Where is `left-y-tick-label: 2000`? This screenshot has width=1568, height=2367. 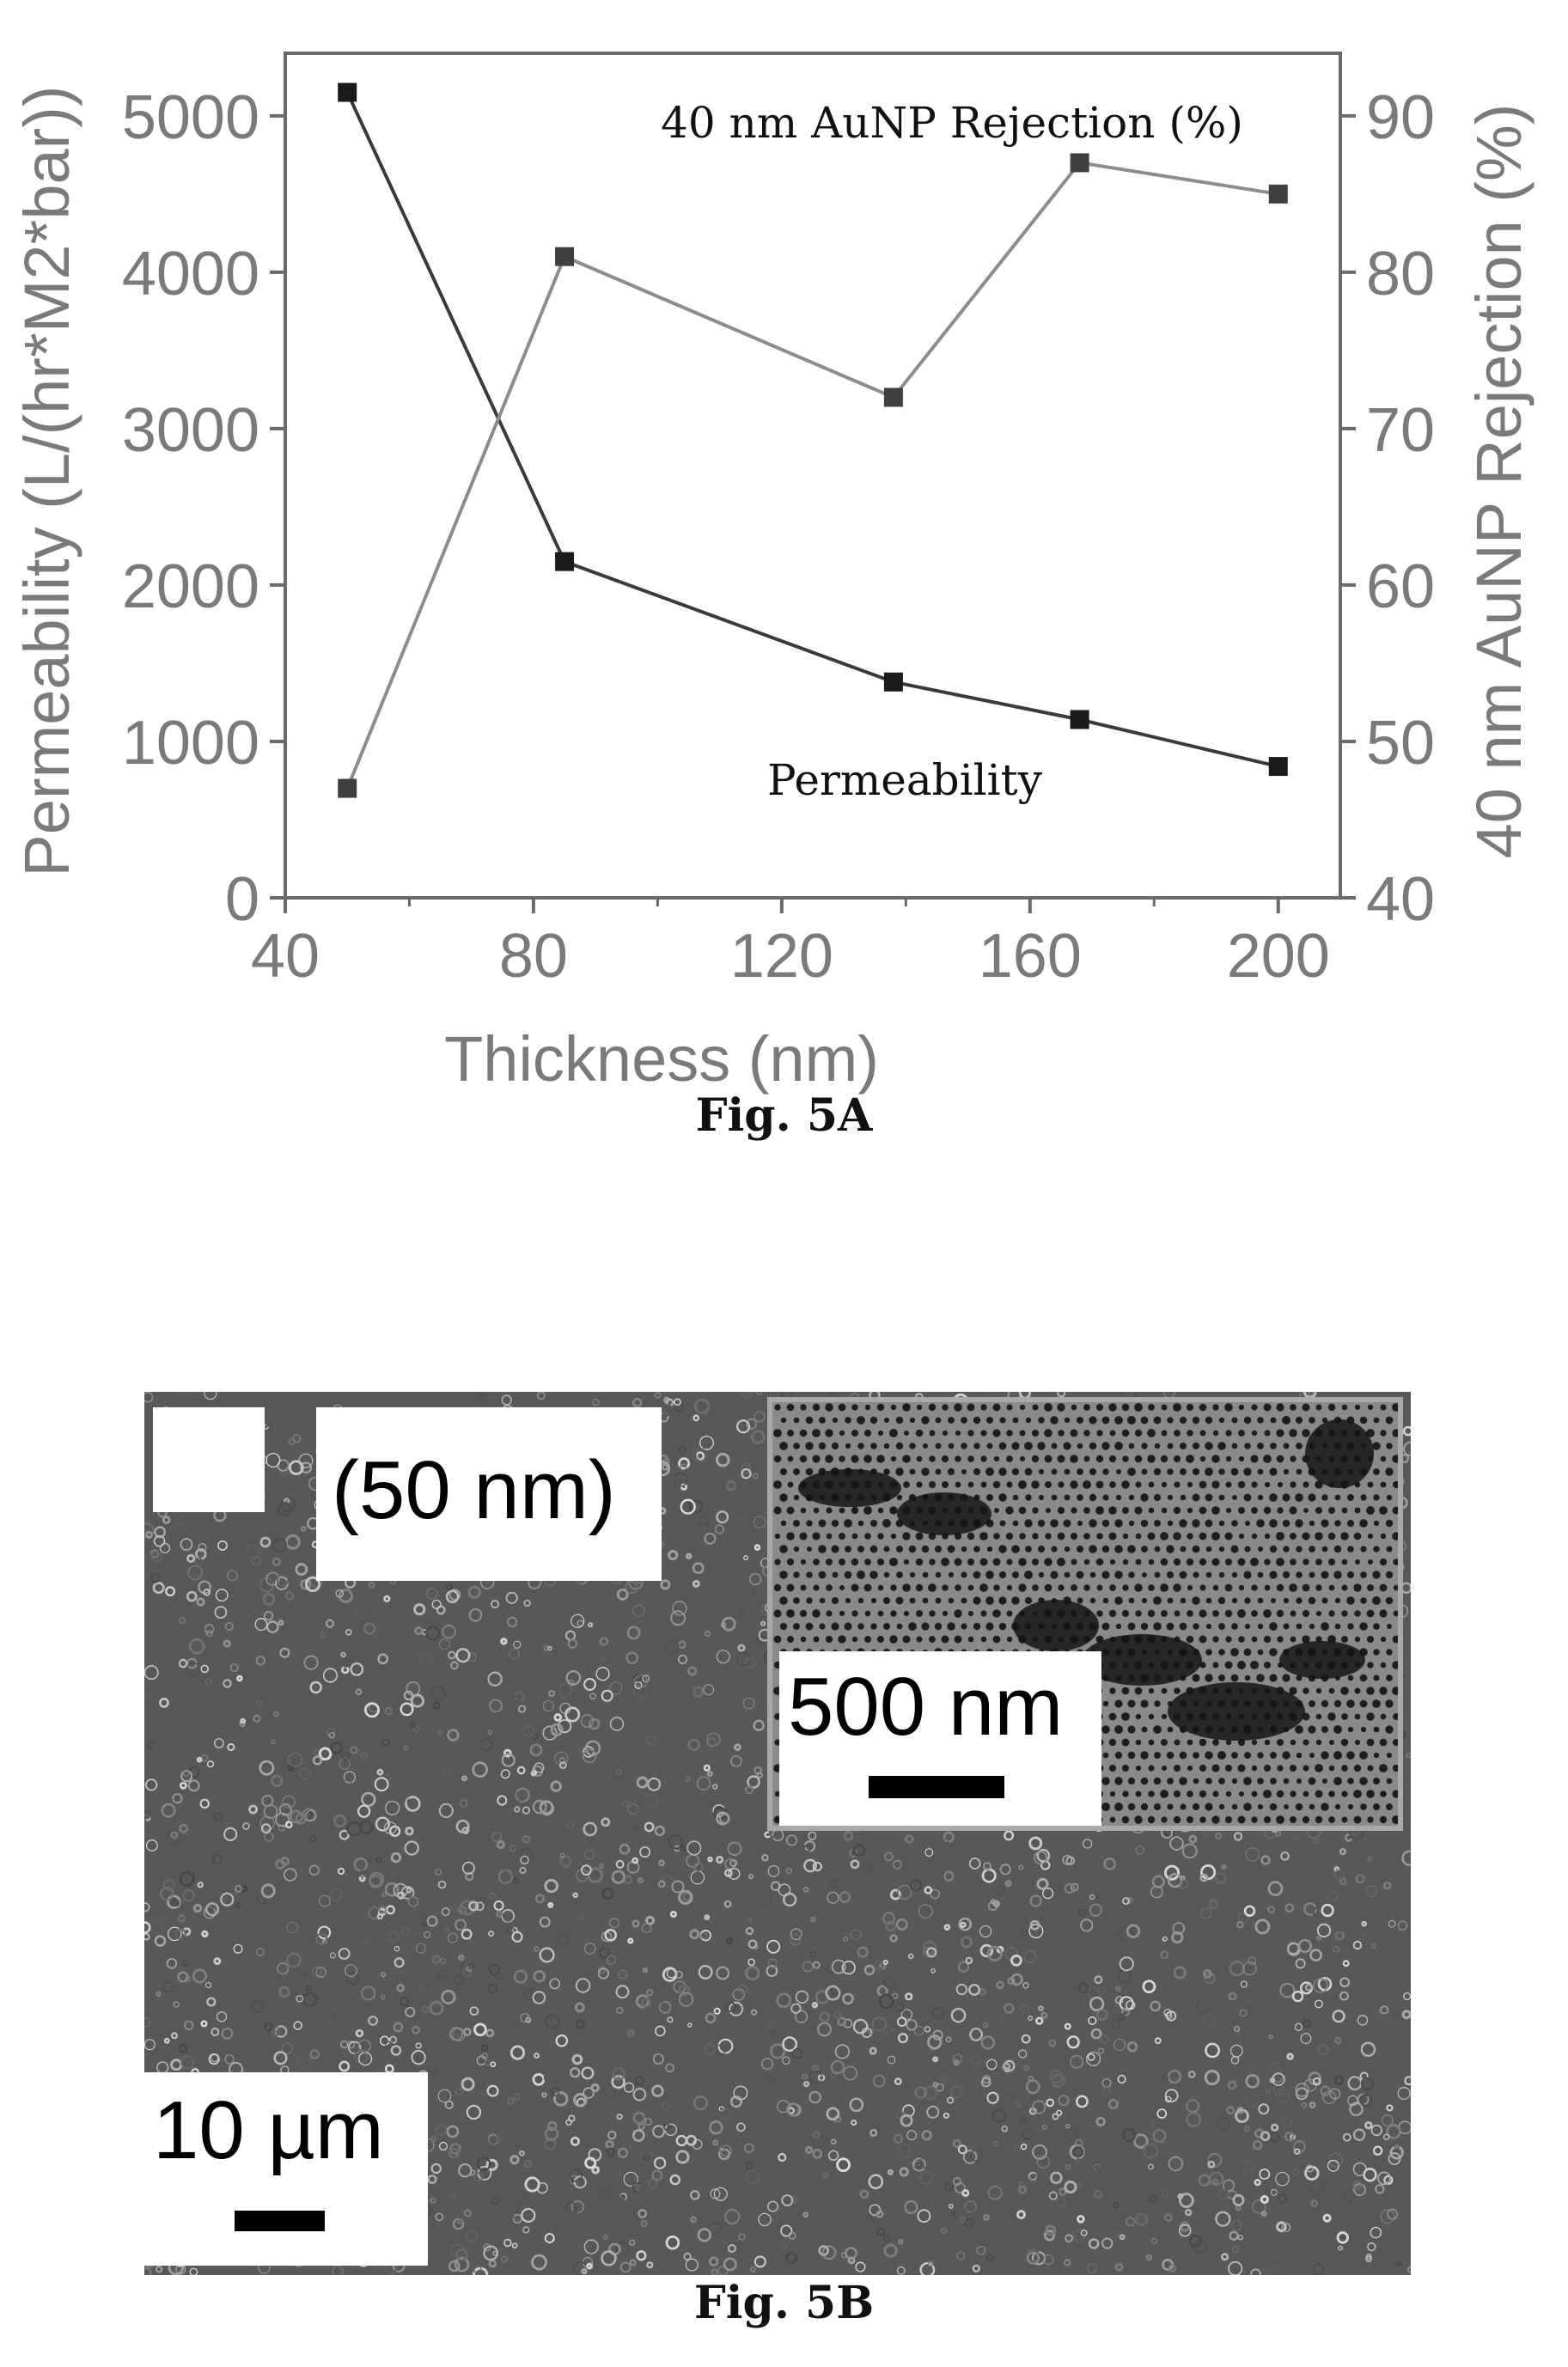 left-y-tick-label: 2000 is located at coordinates (190, 586).